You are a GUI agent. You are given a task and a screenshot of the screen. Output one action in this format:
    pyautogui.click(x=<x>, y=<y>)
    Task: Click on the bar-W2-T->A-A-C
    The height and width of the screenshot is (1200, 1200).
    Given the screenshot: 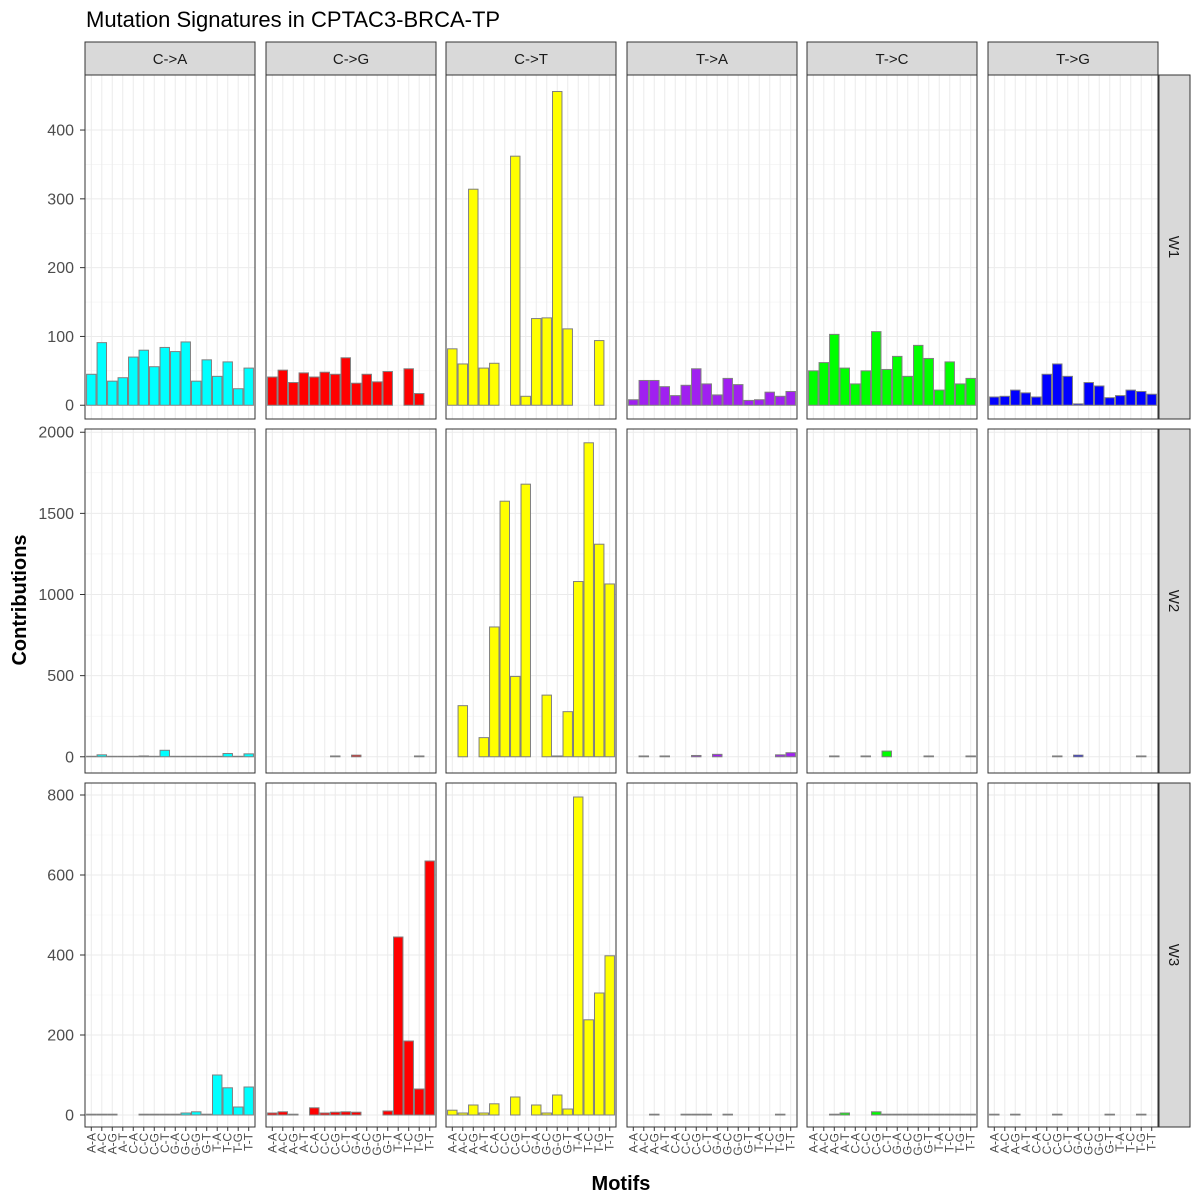 What is the action you would take?
    pyautogui.click(x=644, y=756)
    